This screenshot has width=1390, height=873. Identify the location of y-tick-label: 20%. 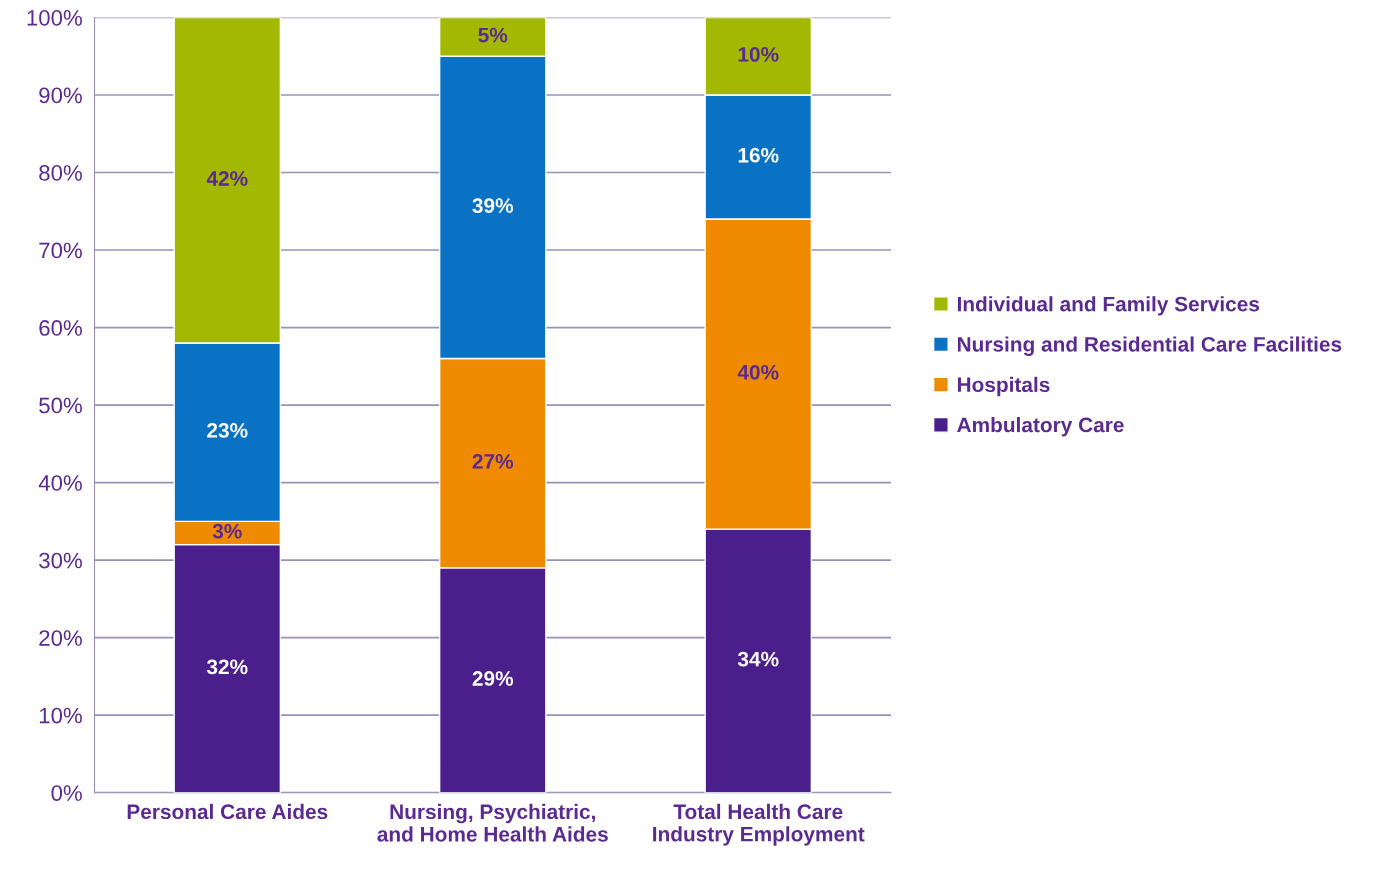
(60, 638).